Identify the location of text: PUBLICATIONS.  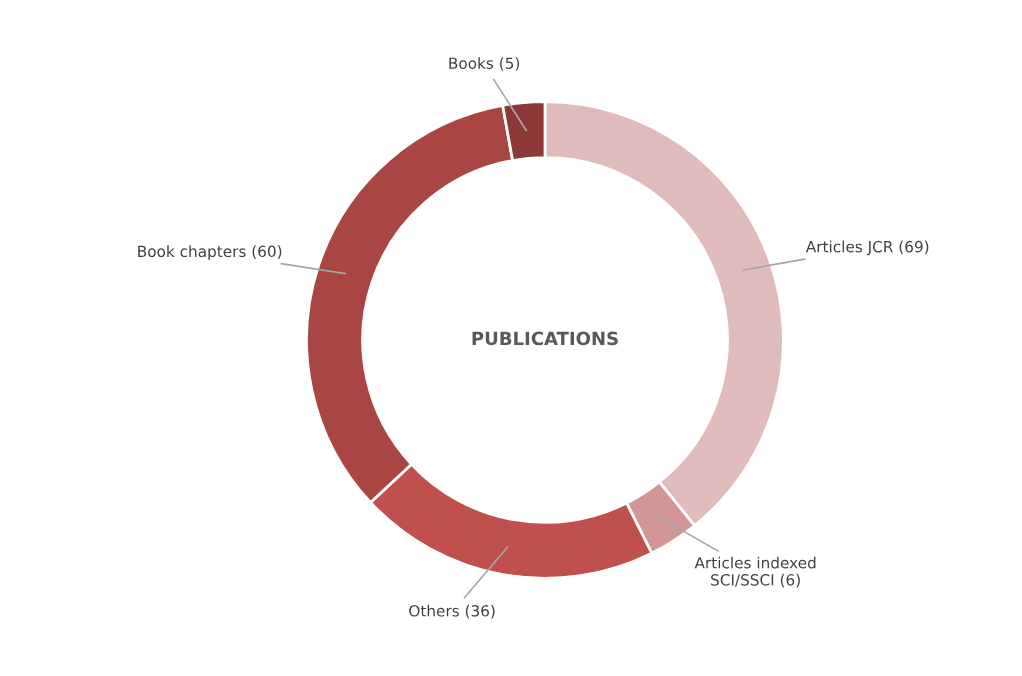
(545, 338).